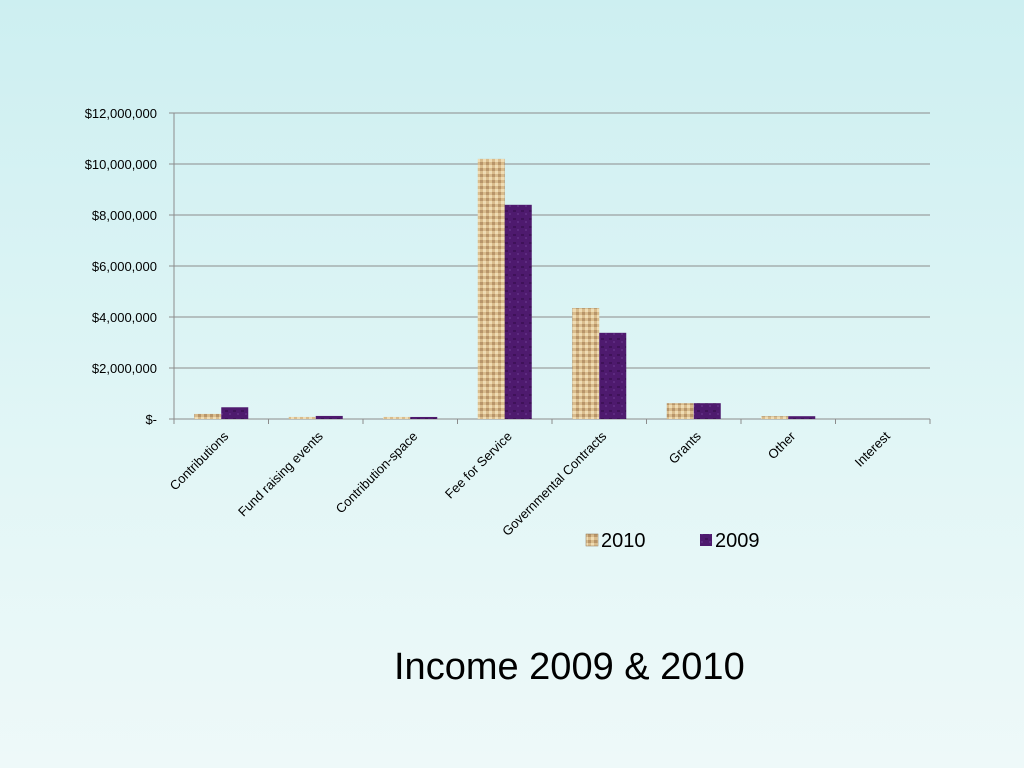 The image size is (1024, 768). What do you see at coordinates (124, 368) in the screenshot?
I see `y-tick-label: $2,000,000` at bounding box center [124, 368].